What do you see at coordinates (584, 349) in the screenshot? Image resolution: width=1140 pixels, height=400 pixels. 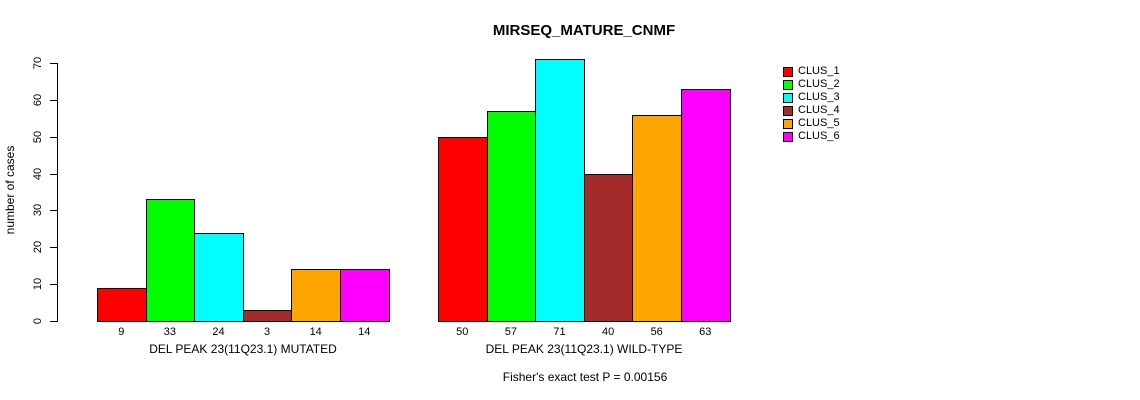 I see `group-label-wild-type: DEL PEAK 23(11Q23.1) WILD-TYPE` at bounding box center [584, 349].